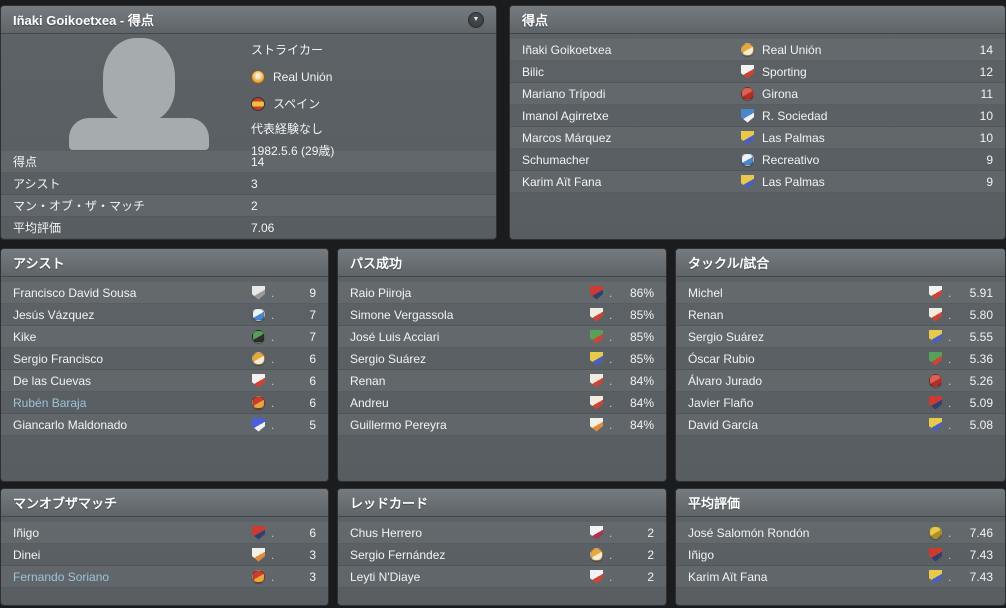 This screenshot has width=1006, height=608. I want to click on list-item: Sergio Suárez. 5.55, so click(840, 337).